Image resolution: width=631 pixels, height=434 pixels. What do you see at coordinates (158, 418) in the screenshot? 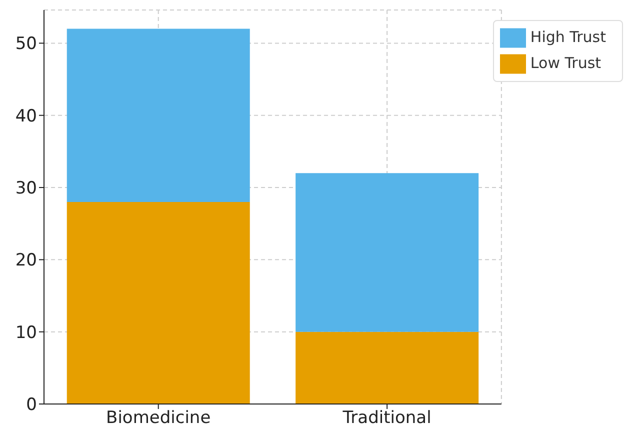
I see `x-tick-label: Biomedicine` at bounding box center [158, 418].